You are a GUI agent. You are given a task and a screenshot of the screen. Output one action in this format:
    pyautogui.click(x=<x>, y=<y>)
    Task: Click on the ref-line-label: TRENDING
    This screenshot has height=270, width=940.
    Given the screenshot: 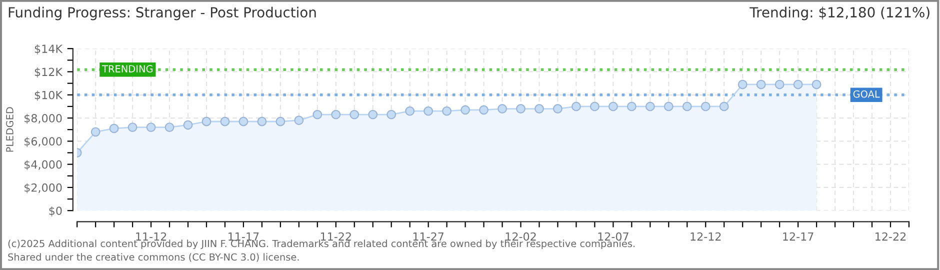 What is the action you would take?
    pyautogui.click(x=127, y=68)
    